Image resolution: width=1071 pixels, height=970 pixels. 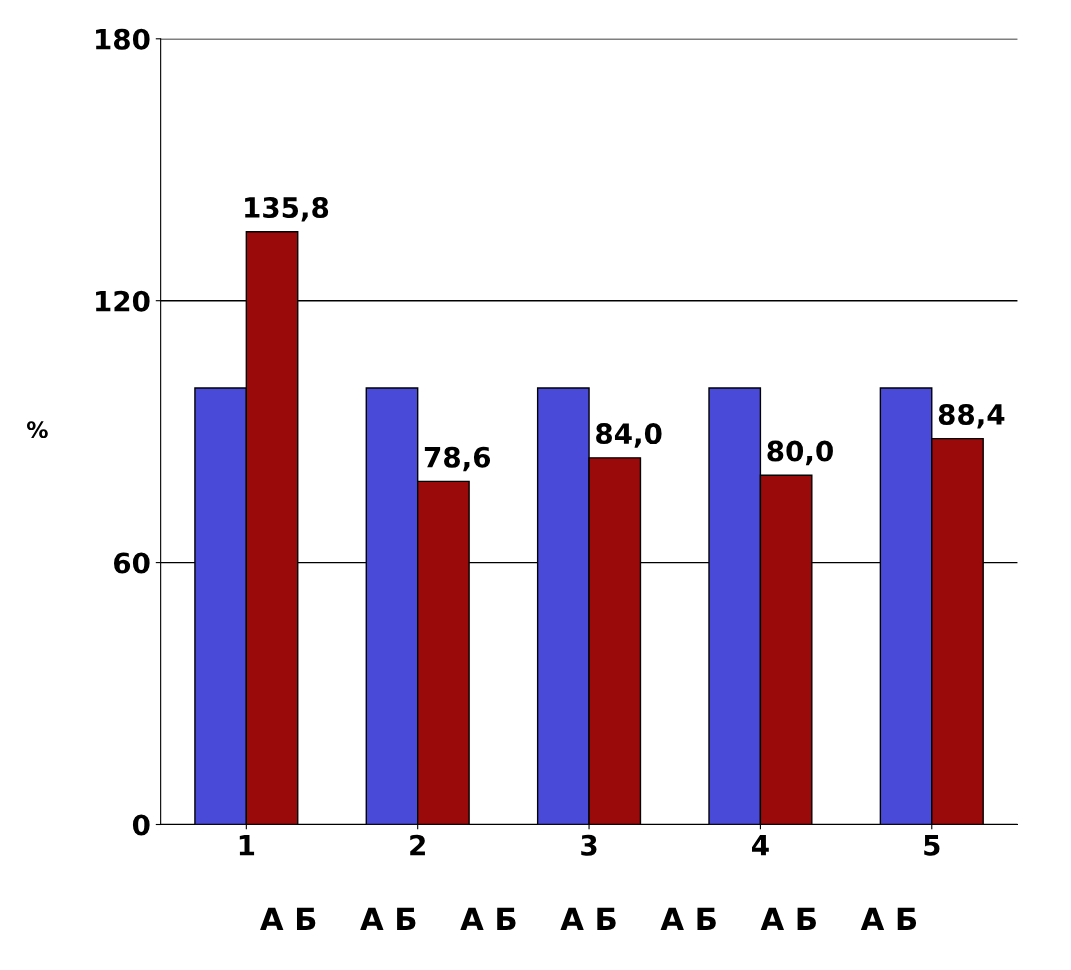 What do you see at coordinates (629, 435) in the screenshot?
I see `data-label: 84,0` at bounding box center [629, 435].